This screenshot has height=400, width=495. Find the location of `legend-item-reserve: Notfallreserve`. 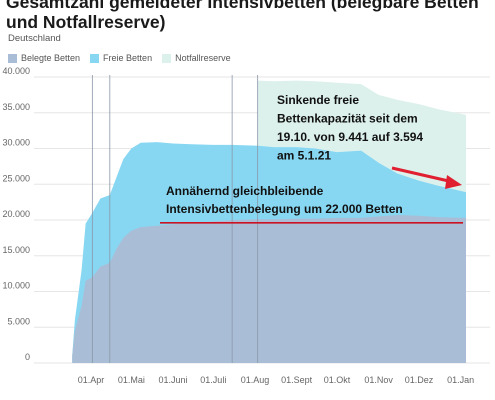

legend-item-reserve: Notfallreserve is located at coordinates (196, 58).